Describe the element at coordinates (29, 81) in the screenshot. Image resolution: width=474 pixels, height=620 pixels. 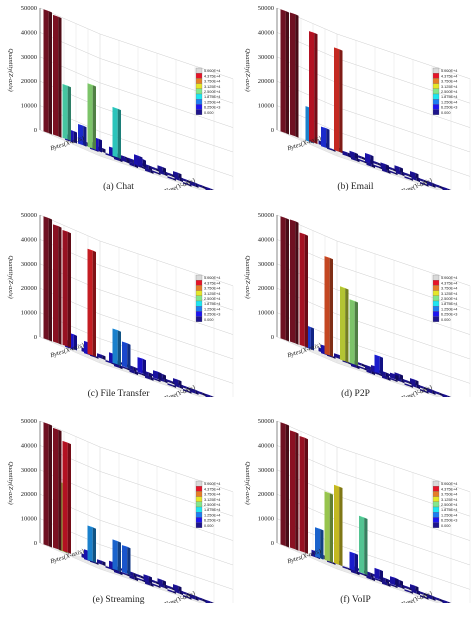
I see `z-tick-label: 20000` at that location.